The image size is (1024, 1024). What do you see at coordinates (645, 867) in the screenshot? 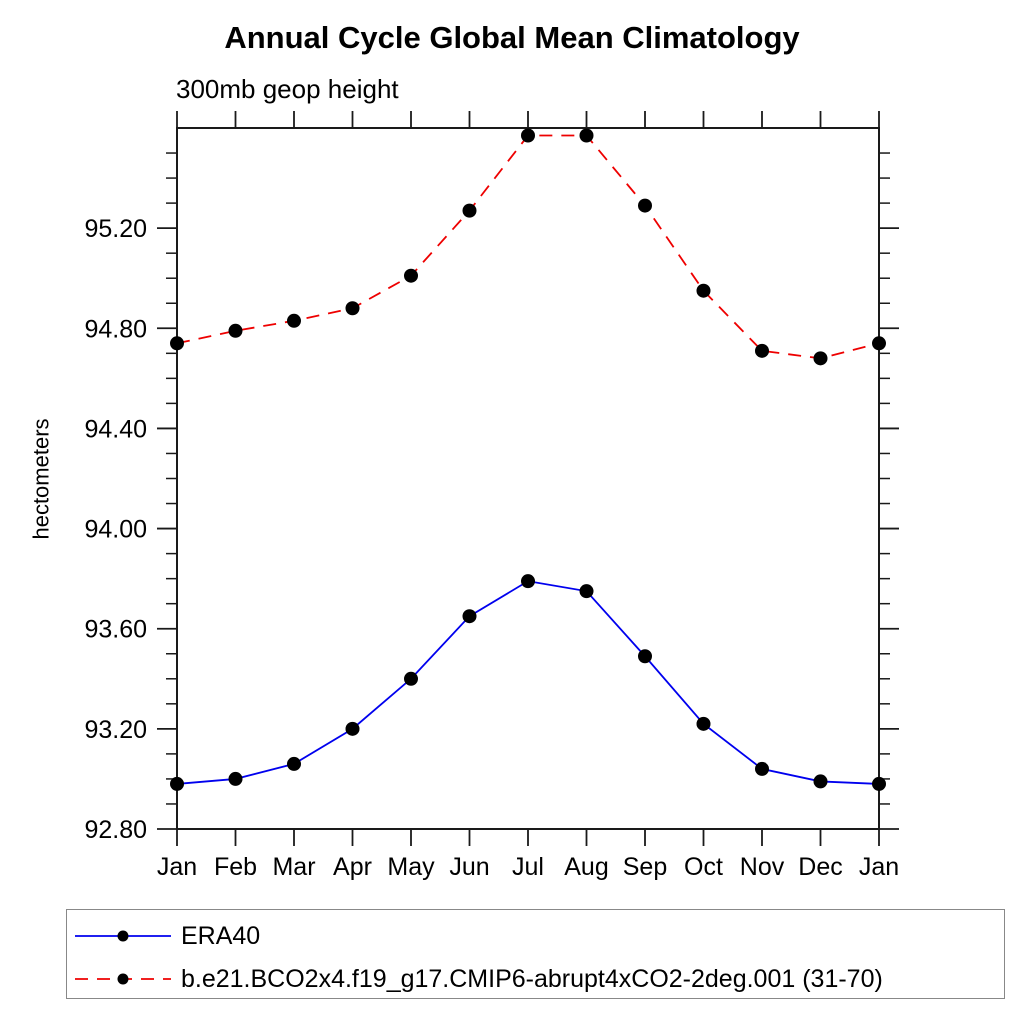
I see `x-tick-label: Sep` at bounding box center [645, 867].